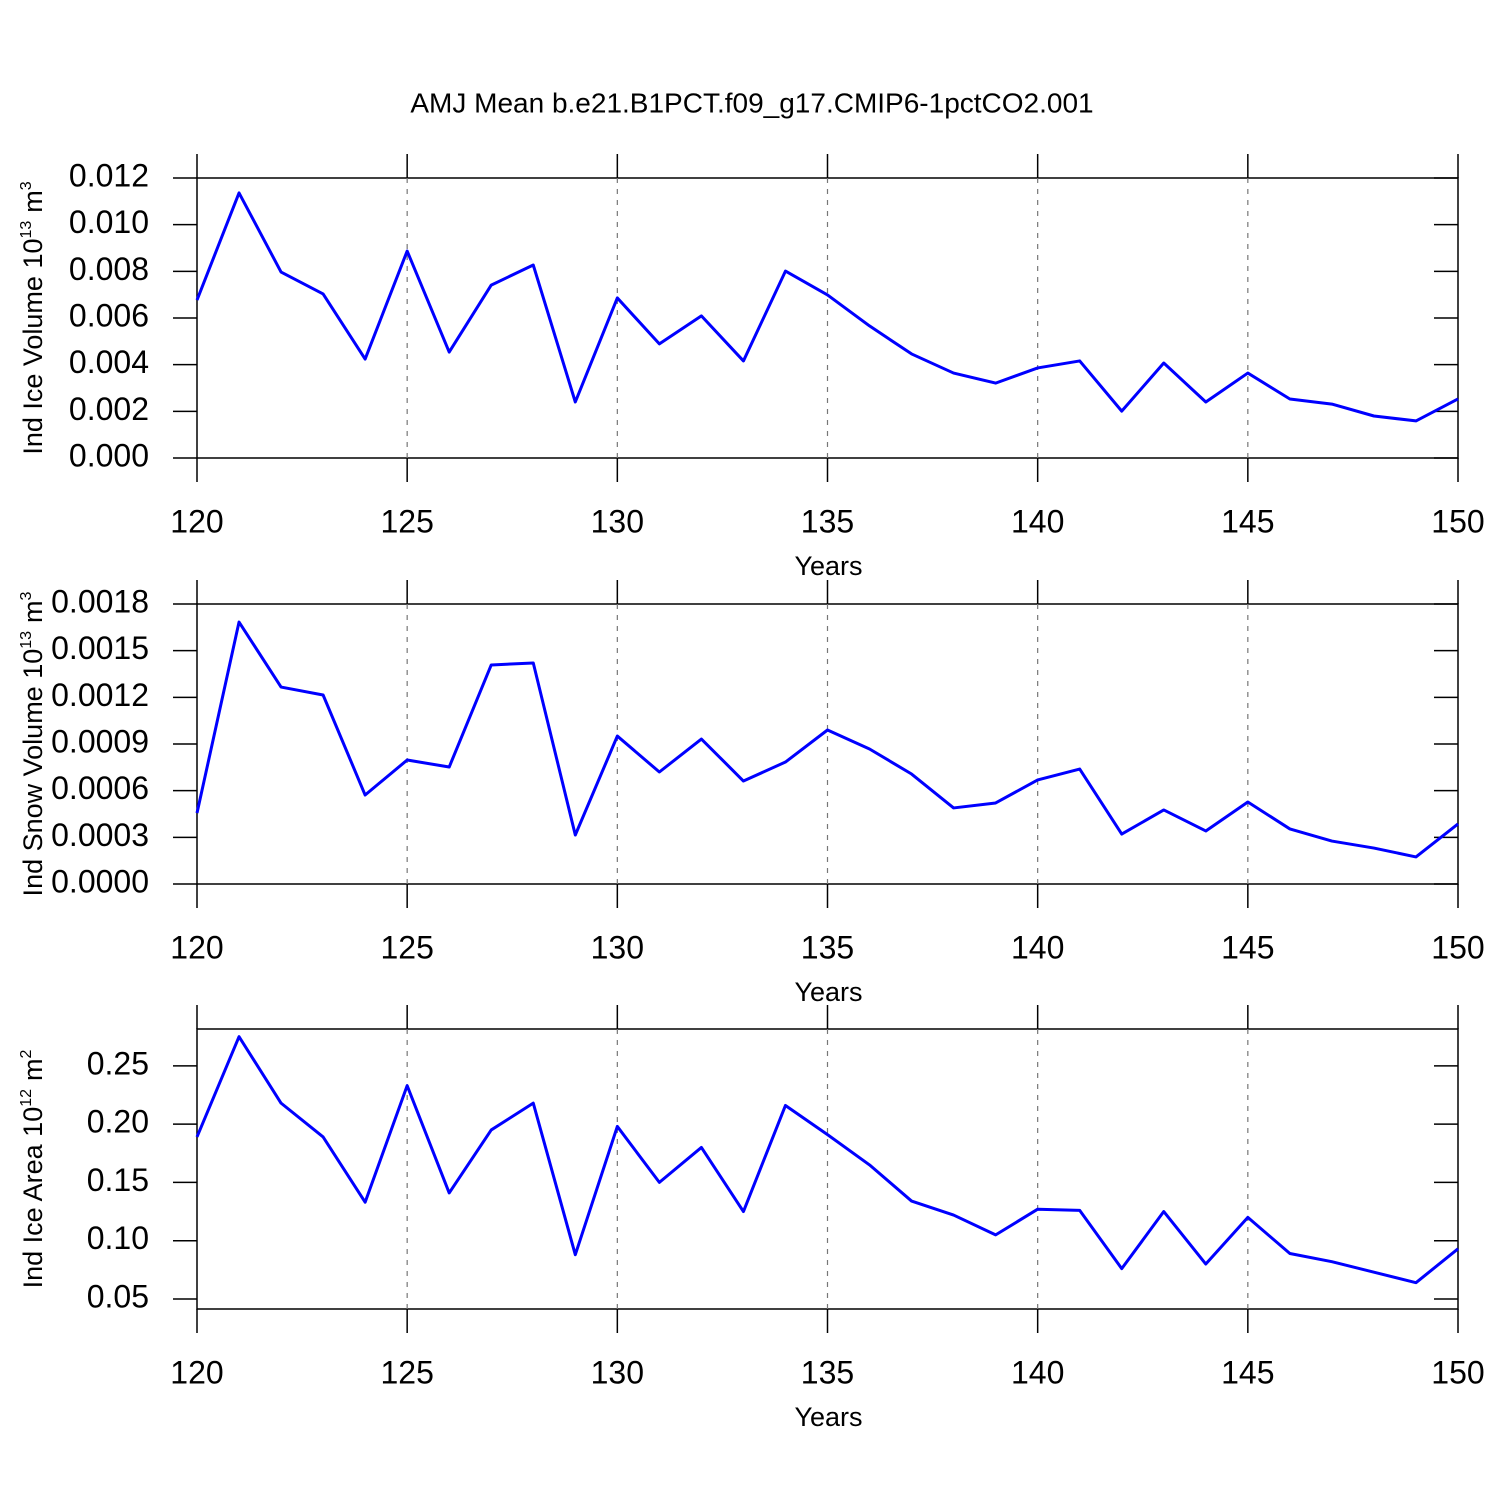  What do you see at coordinates (100, 835) in the screenshot?
I see `y-tick-label: 0.0003` at bounding box center [100, 835].